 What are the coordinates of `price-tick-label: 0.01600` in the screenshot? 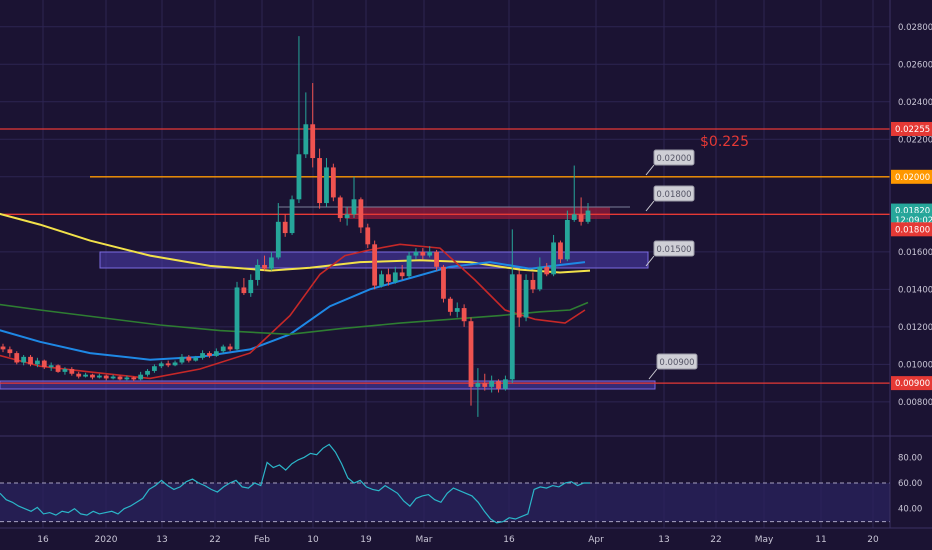 It's located at (915, 253).